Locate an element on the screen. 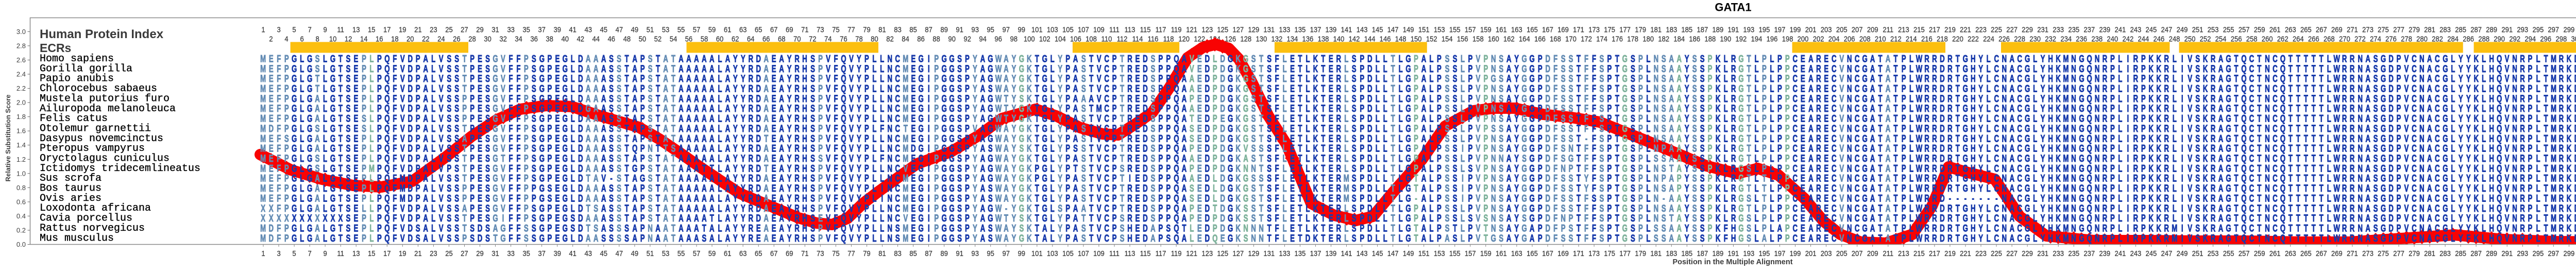  svg-text: 116 is located at coordinates (1153, 39).